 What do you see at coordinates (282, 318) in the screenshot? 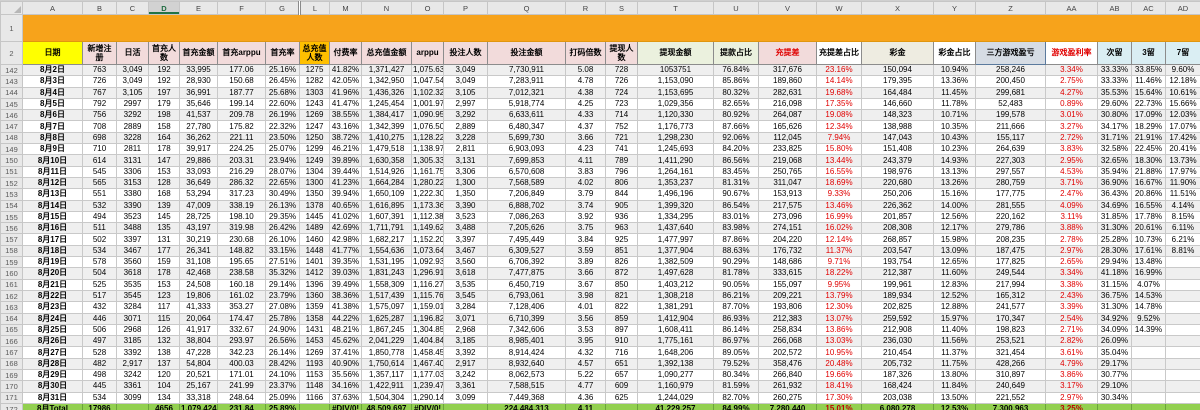
I see `cell-G: 25.78%` at bounding box center [282, 318].